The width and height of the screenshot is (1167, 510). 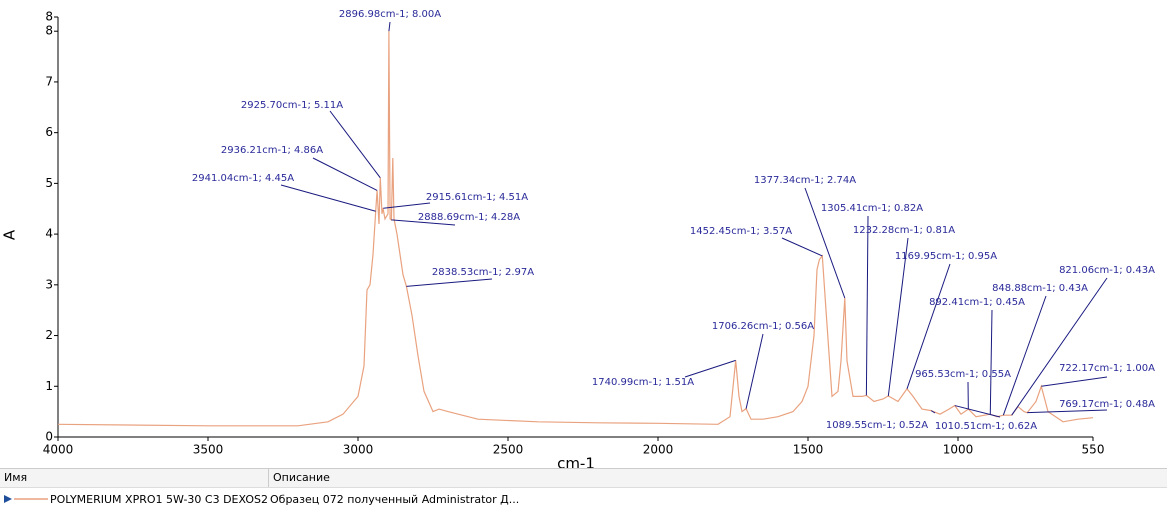 What do you see at coordinates (808, 450) in the screenshot?
I see `x-tick-label: 1500` at bounding box center [808, 450].